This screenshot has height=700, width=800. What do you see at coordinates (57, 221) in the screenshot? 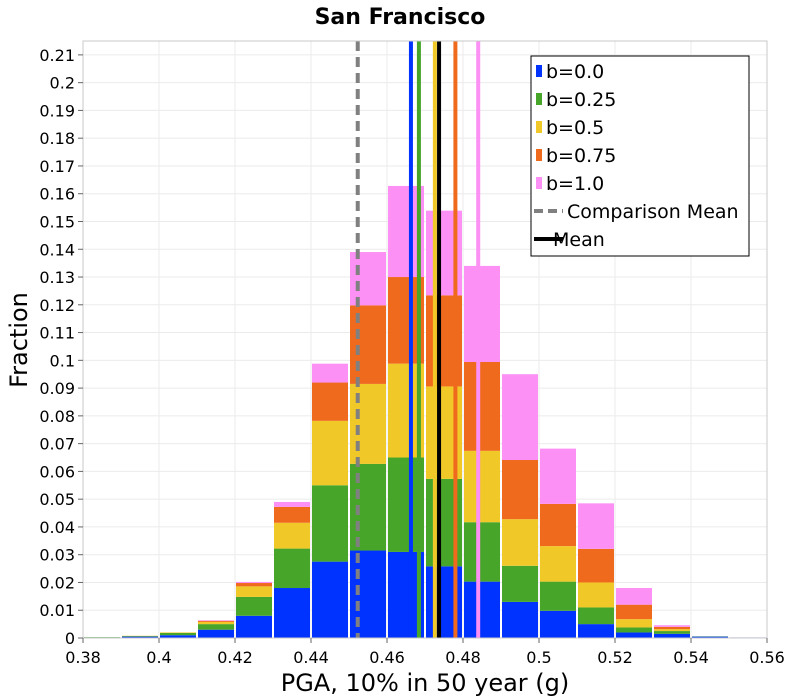
I see `y-tick-label: 0.15` at bounding box center [57, 221].